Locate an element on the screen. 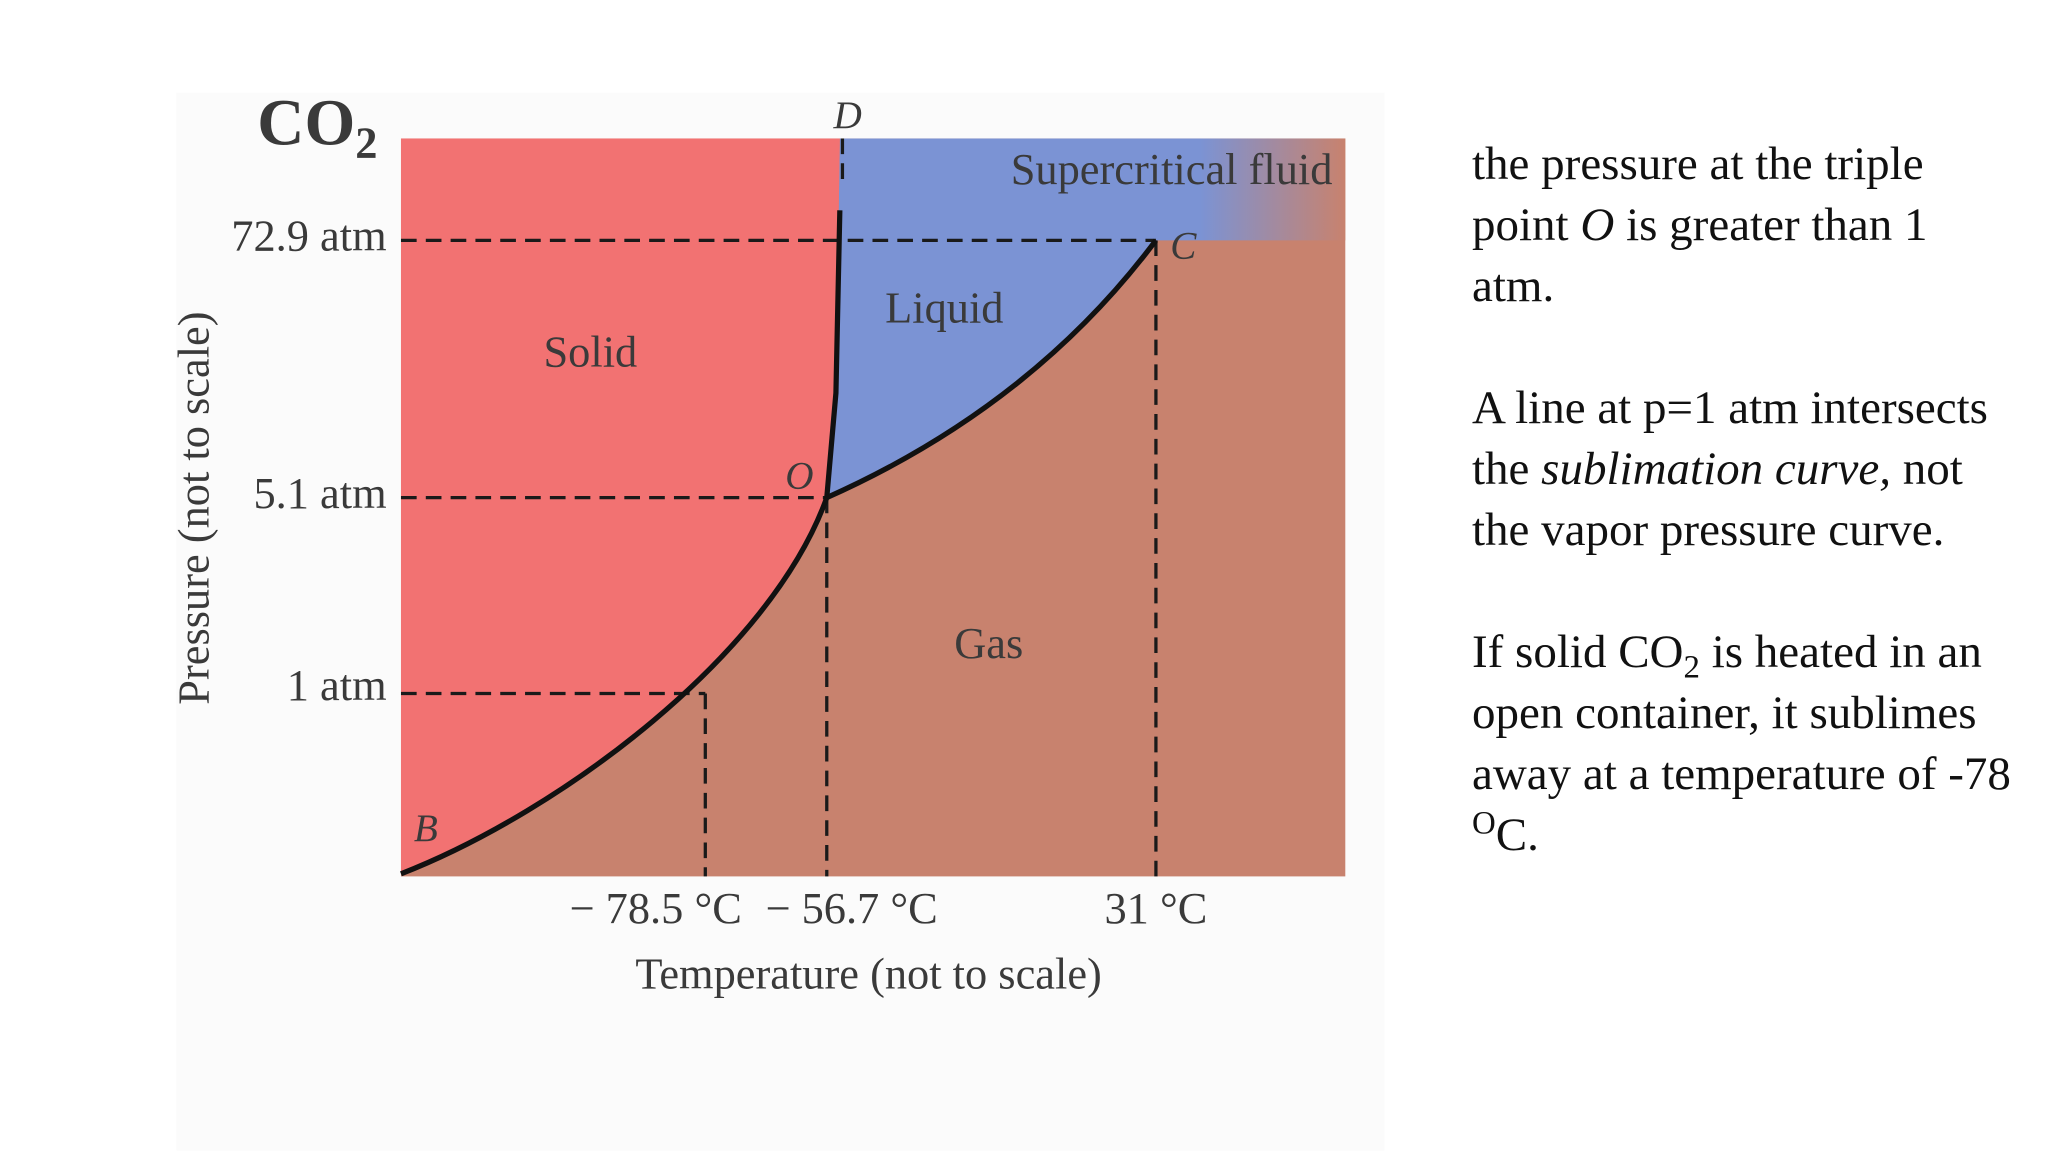  note-text: C. is located at coordinates (1517, 835).